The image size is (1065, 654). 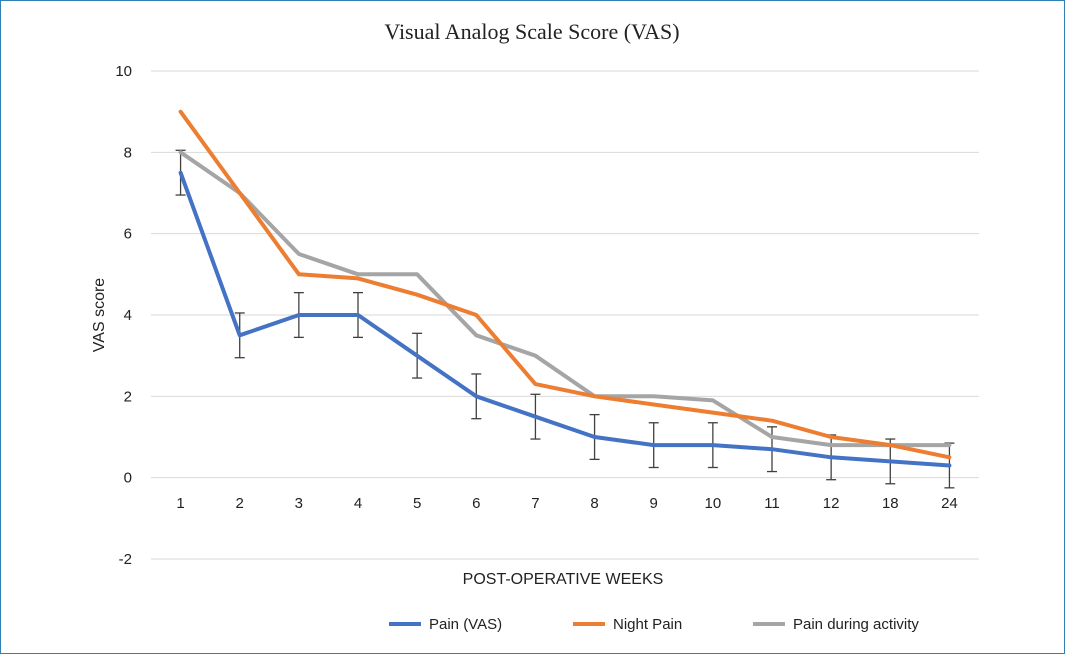 What do you see at coordinates (180, 503) in the screenshot?
I see `x-tick-label: 1` at bounding box center [180, 503].